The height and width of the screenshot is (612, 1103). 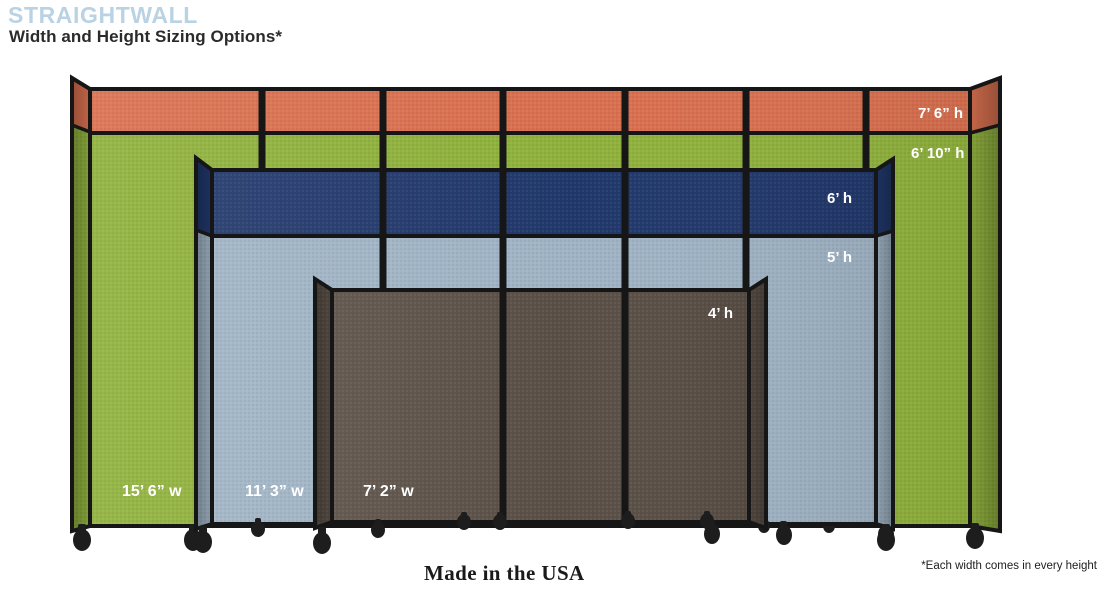 What do you see at coordinates (940, 113) in the screenshot?
I see `height-label-7-6: 7’ 6” h` at bounding box center [940, 113].